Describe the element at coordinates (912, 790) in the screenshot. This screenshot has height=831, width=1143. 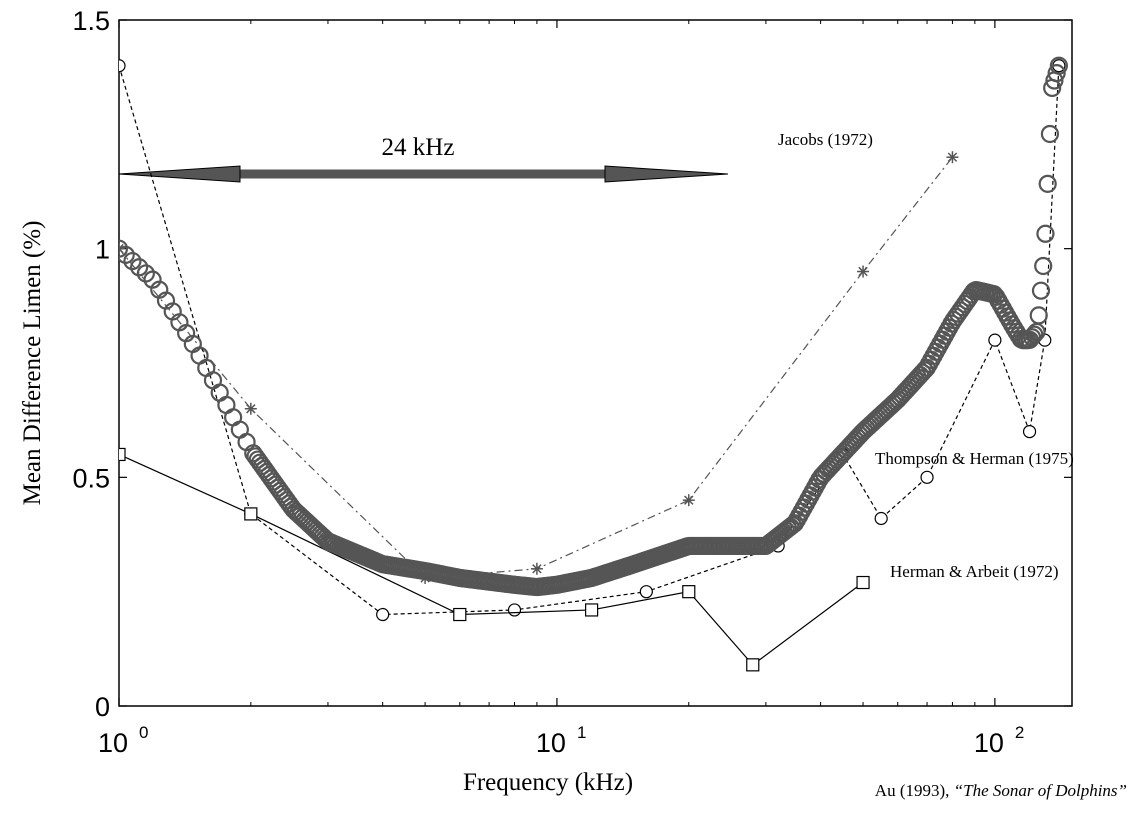
I see `source-author: Au (1993),` at that location.